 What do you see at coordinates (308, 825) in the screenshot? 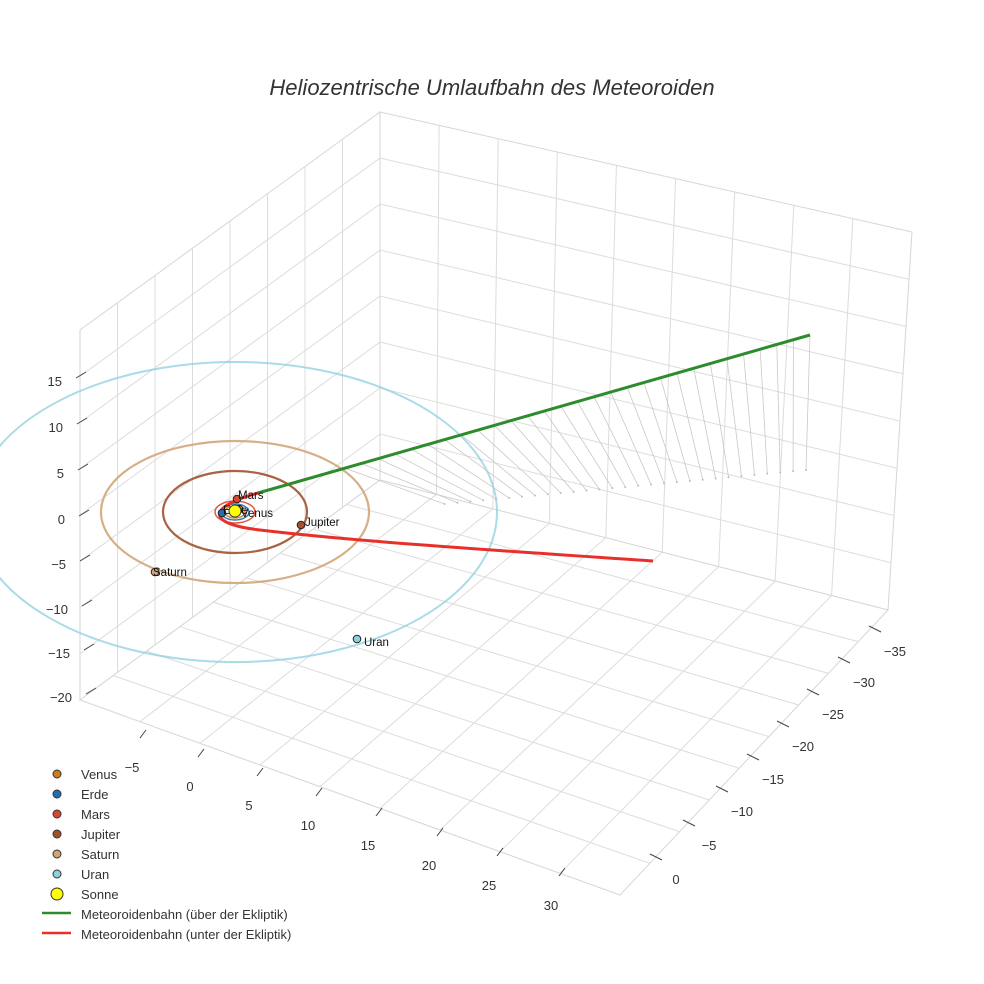
I see `x-tick-label: 10` at bounding box center [308, 825].